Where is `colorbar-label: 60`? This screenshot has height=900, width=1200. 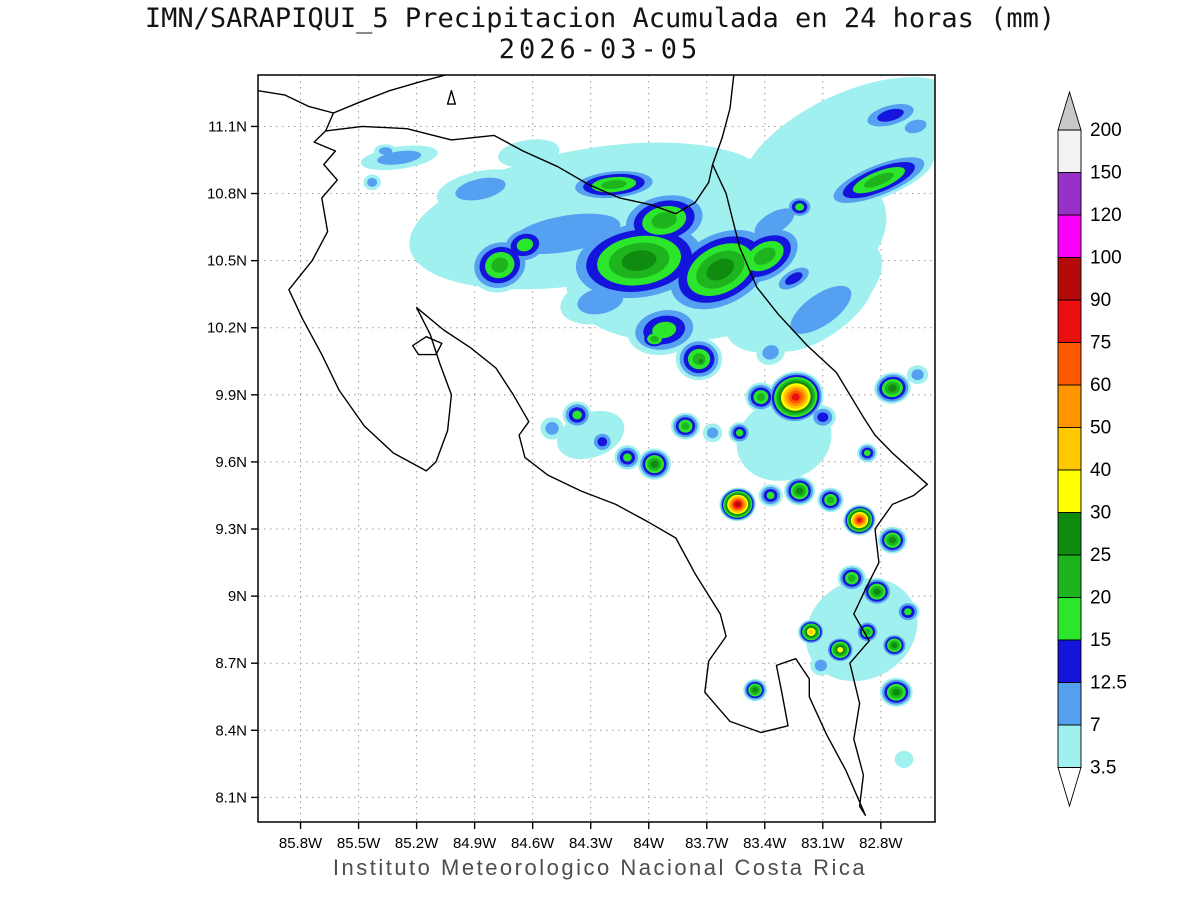 colorbar-label: 60 is located at coordinates (1100, 385).